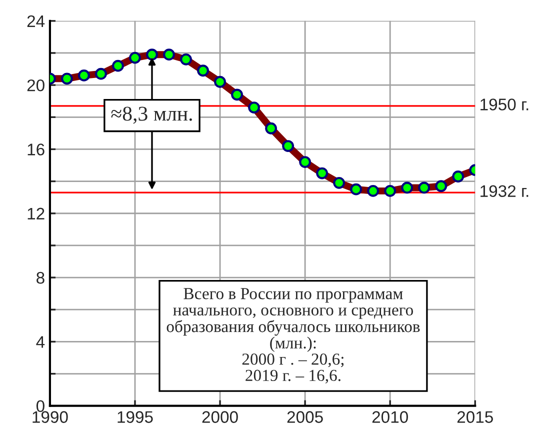 This screenshot has height=445, width=543. What do you see at coordinates (50, 417) in the screenshot?
I see `x-tick-label: 1990` at bounding box center [50, 417].